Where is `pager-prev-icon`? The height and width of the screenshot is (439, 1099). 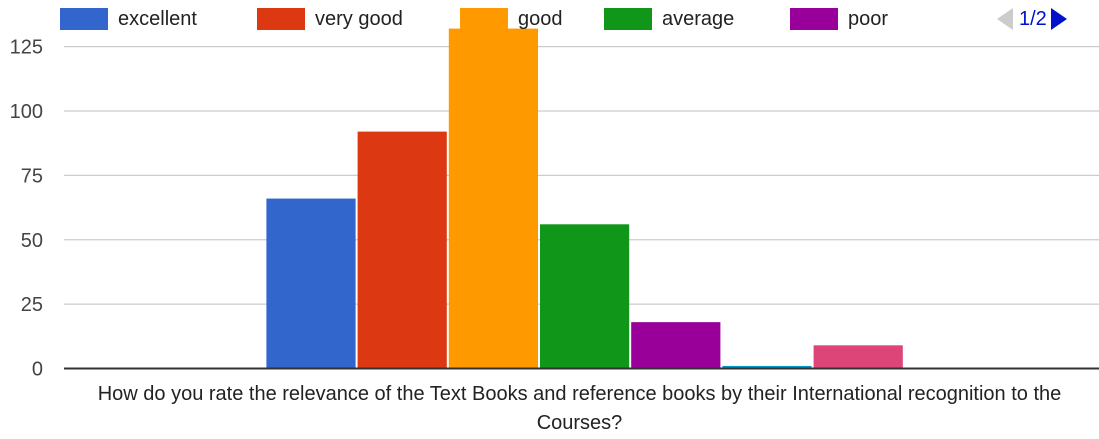
pager-prev-icon is located at coordinates (1005, 19).